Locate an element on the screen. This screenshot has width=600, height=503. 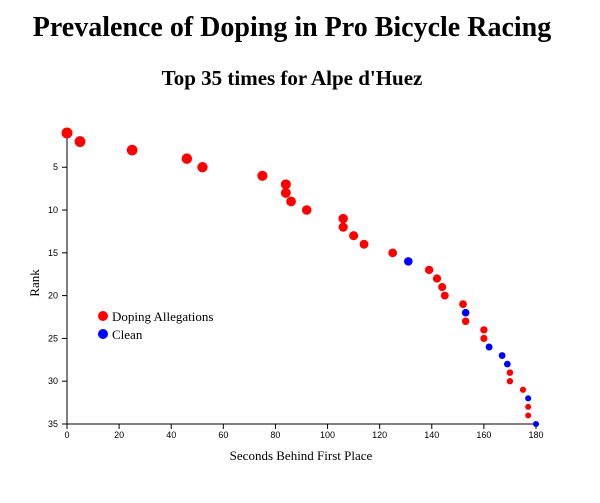
x-tick-label: 120 is located at coordinates (379, 435).